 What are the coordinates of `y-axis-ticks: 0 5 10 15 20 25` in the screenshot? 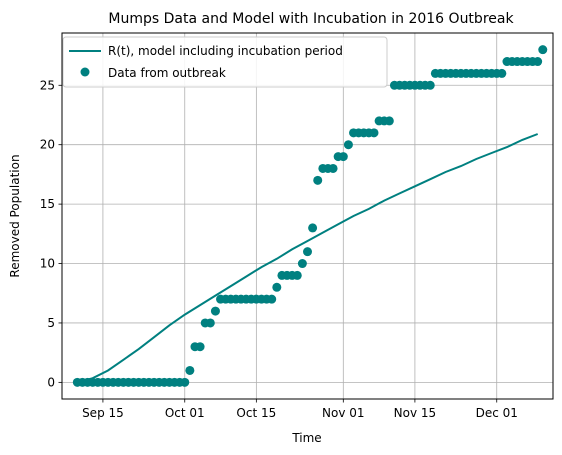 It's located at (51, 233).